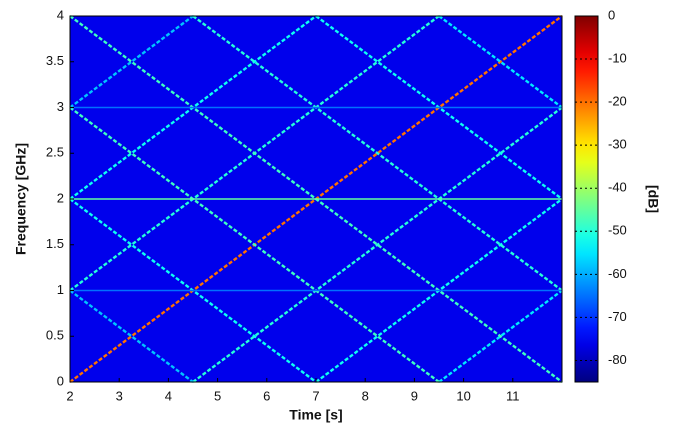 Image resolution: width=673 pixels, height=428 pixels. I want to click on colorbar-tick-label: -60, so click(617, 273).